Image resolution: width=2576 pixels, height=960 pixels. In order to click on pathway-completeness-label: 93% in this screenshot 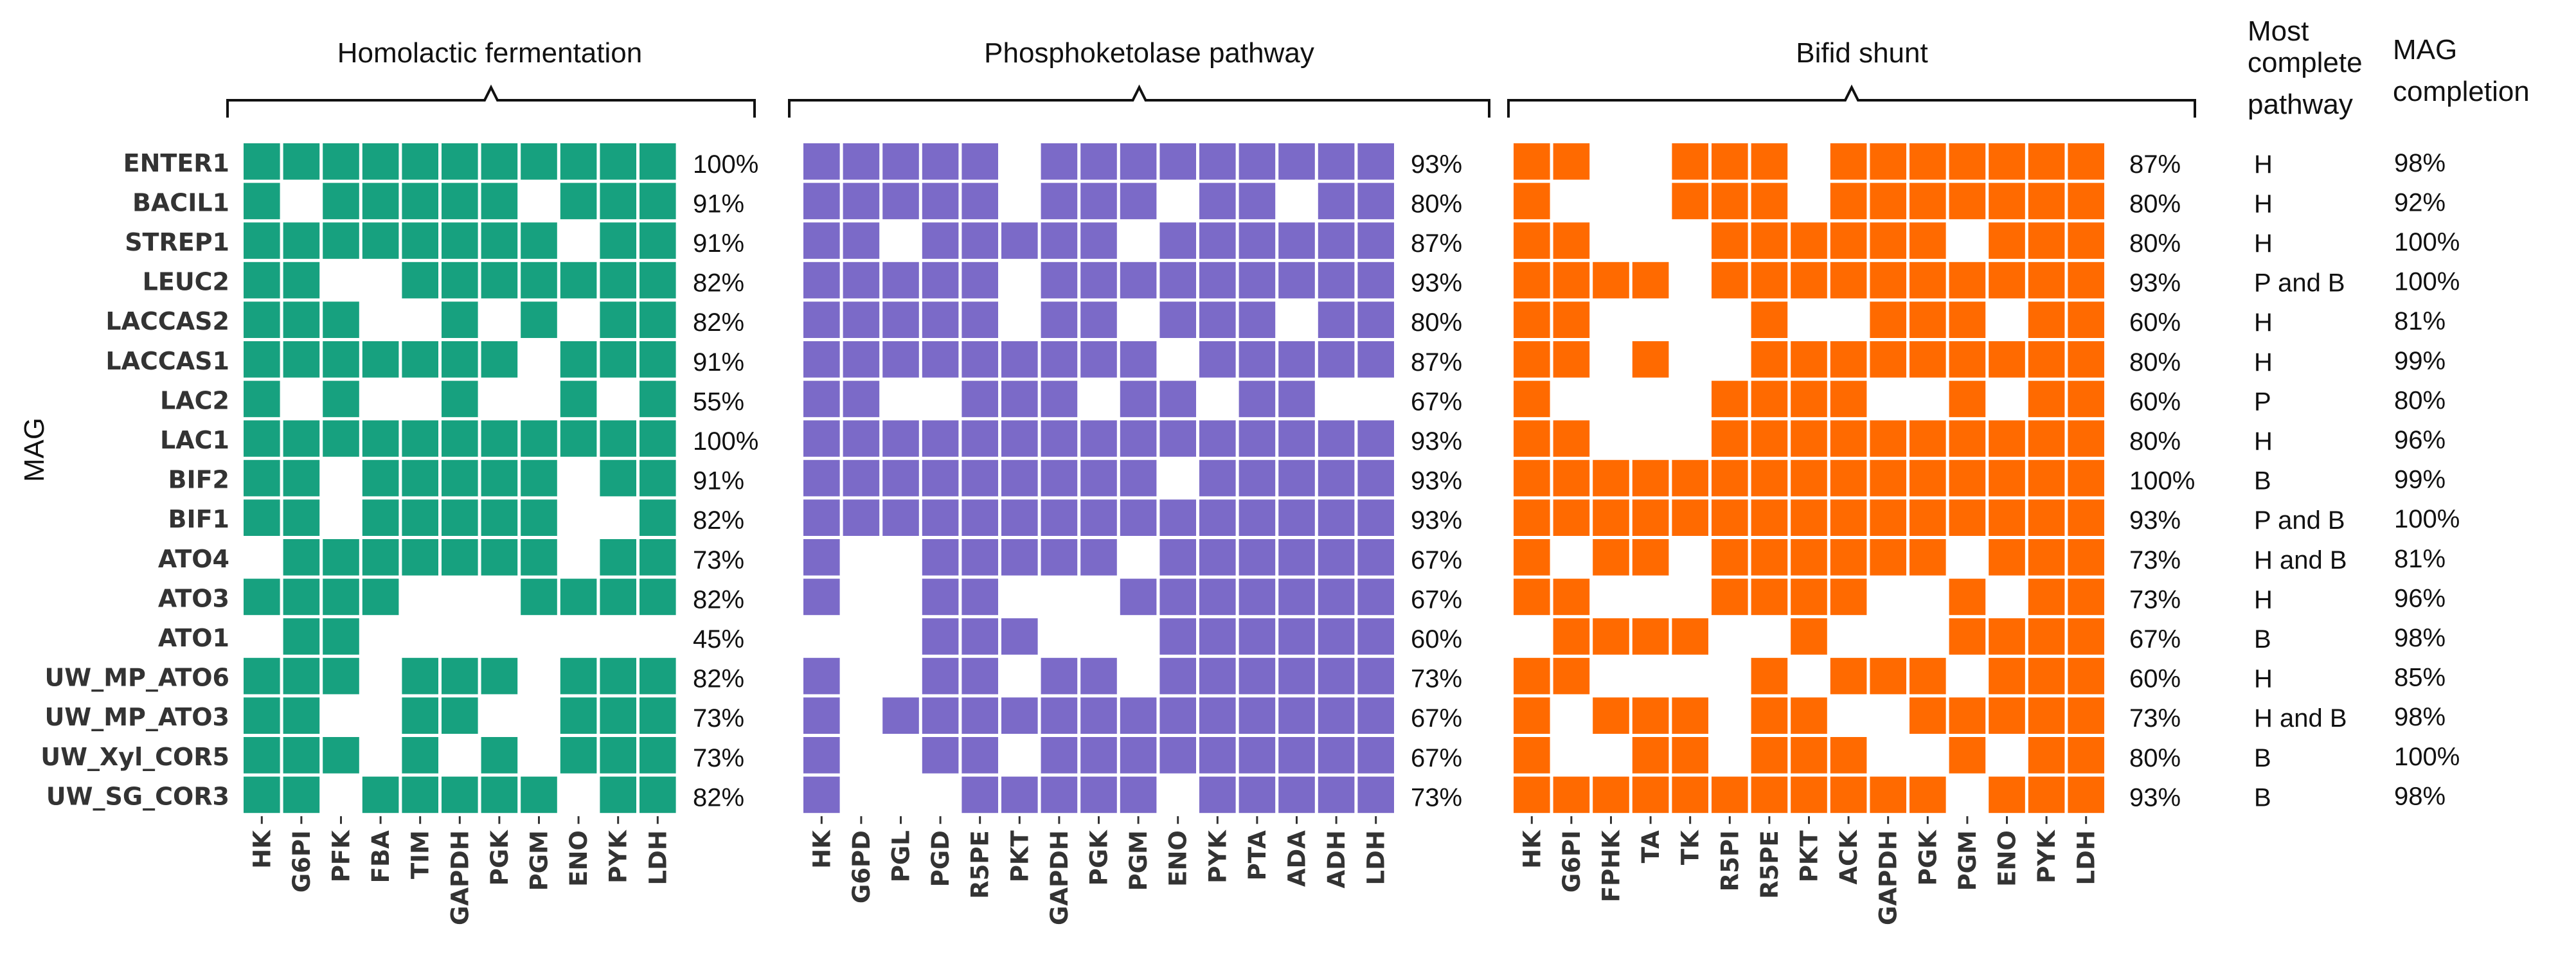, I will do `click(1436, 441)`.